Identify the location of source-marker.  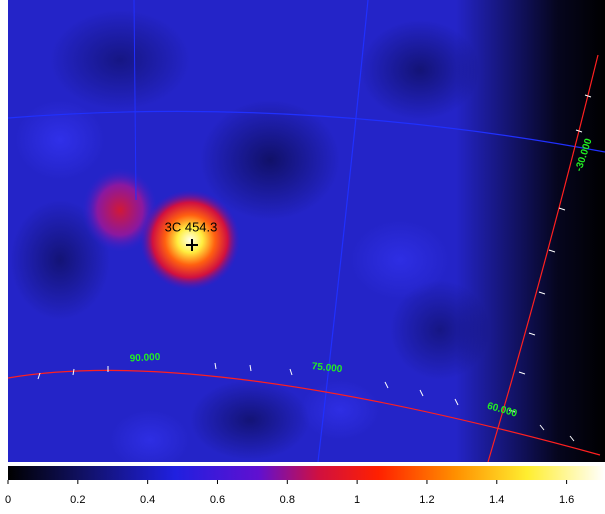
(192, 245).